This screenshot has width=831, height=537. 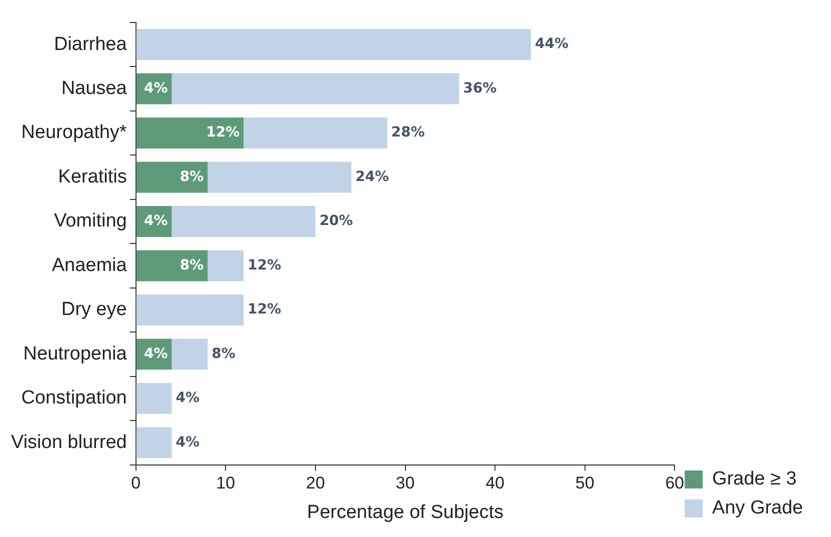 What do you see at coordinates (74, 133) in the screenshot?
I see `y-tick-label: Neuropathy*` at bounding box center [74, 133].